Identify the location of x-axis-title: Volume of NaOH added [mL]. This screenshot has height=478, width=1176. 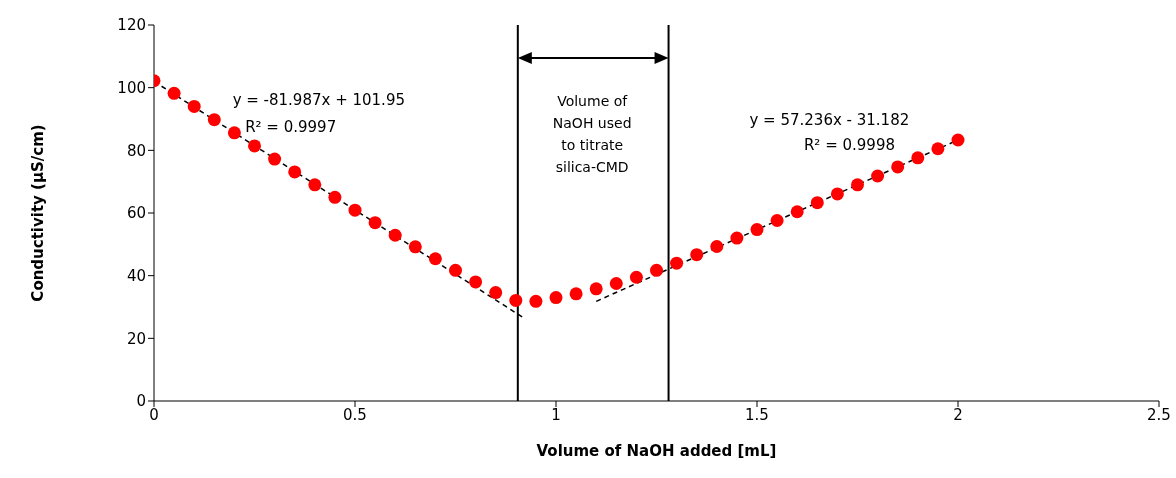
(656, 451).